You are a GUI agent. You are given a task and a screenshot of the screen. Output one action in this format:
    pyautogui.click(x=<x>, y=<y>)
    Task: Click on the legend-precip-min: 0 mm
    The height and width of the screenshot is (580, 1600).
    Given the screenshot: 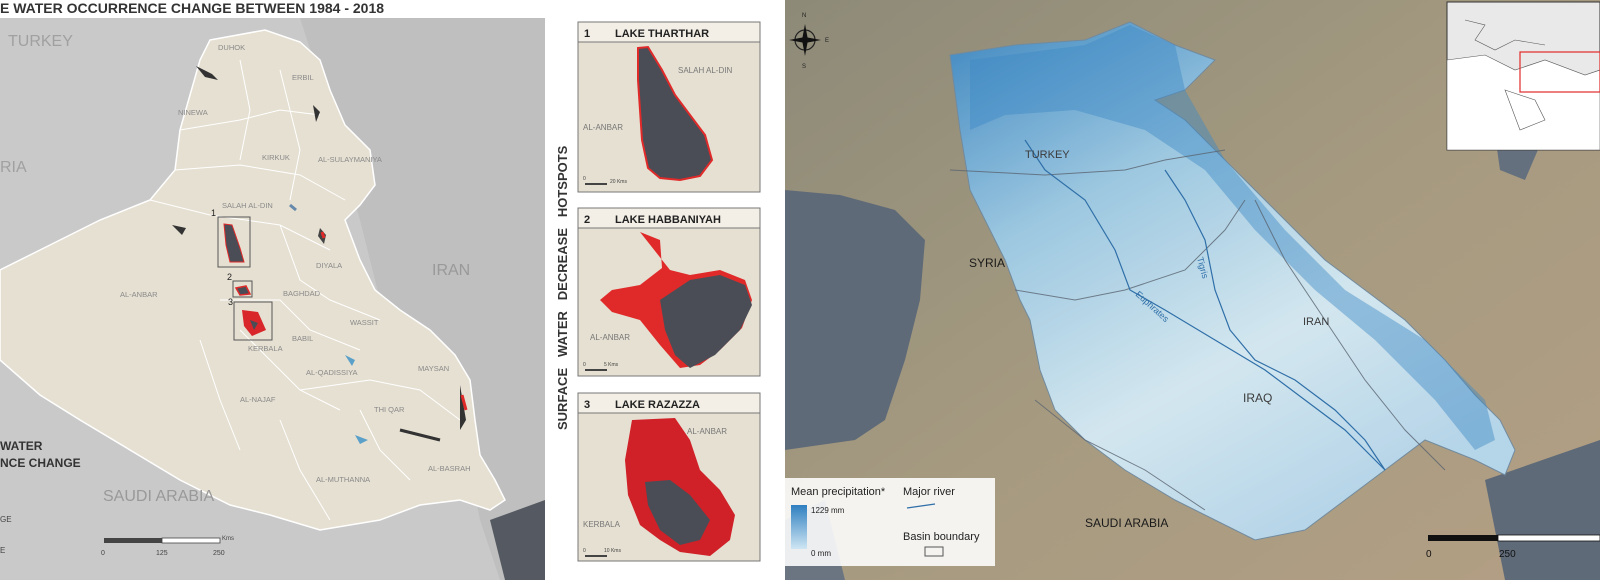 What is the action you would take?
    pyautogui.click(x=821, y=553)
    